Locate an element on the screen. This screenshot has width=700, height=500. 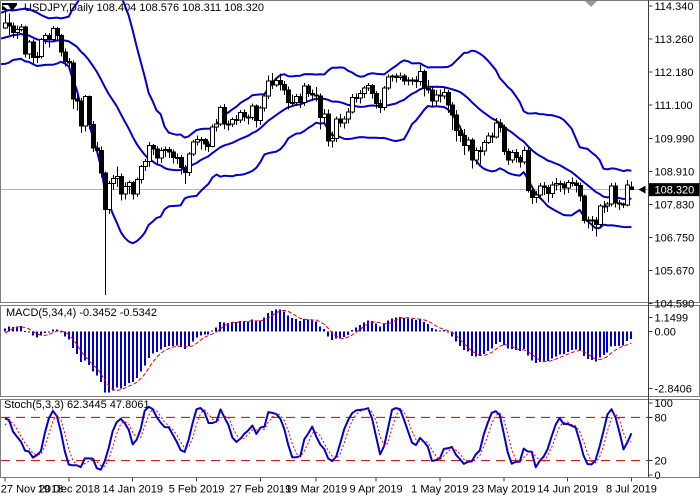
price-axis-label: 106.750 is located at coordinates (675, 239).